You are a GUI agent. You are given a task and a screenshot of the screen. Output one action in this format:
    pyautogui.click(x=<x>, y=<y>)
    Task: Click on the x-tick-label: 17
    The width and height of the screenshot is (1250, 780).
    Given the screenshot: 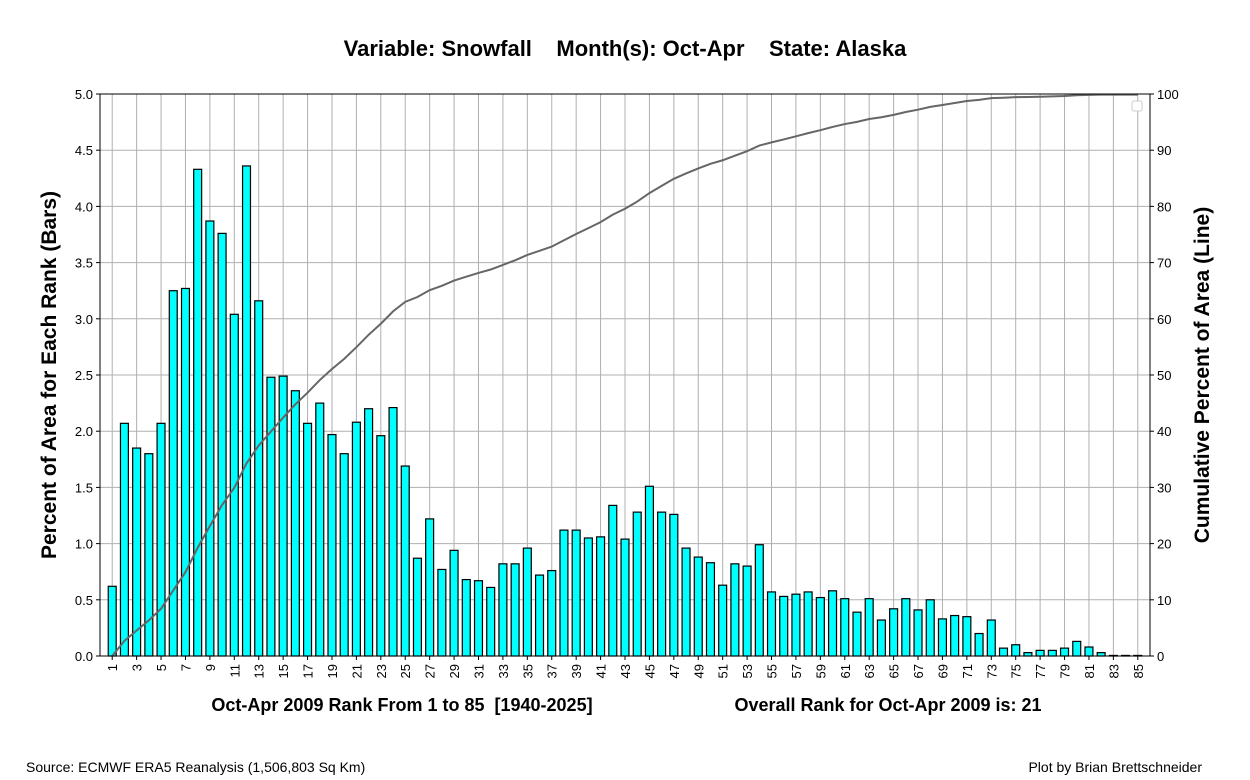 What is the action you would take?
    pyautogui.click(x=308, y=671)
    